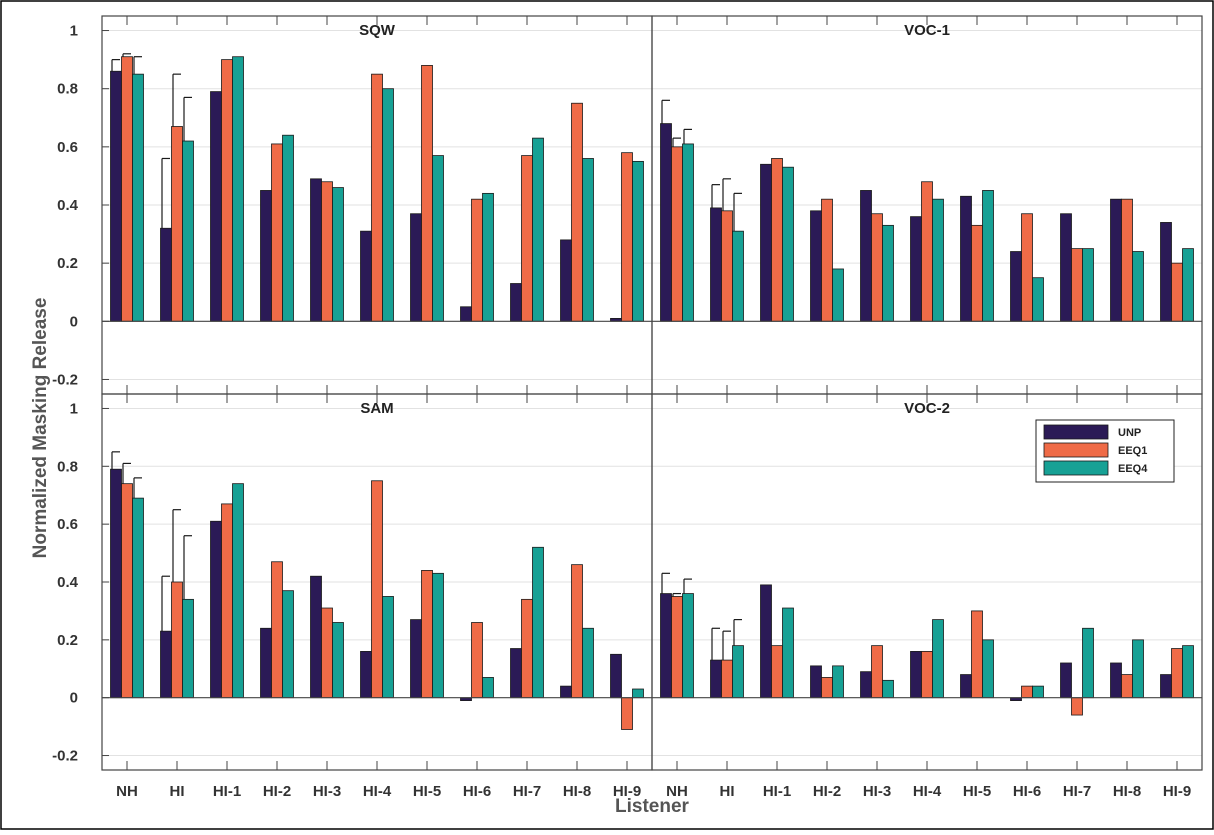 Image resolution: width=1214 pixels, height=835 pixels. What do you see at coordinates (927, 791) in the screenshot?
I see `x-tick-label-hi-4: HI-4` at bounding box center [927, 791].